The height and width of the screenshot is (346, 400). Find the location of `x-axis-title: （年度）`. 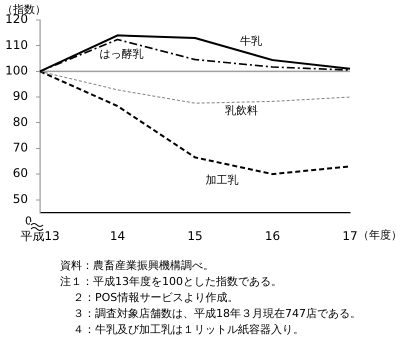

x-axis-title: （年度） is located at coordinates (379, 235).